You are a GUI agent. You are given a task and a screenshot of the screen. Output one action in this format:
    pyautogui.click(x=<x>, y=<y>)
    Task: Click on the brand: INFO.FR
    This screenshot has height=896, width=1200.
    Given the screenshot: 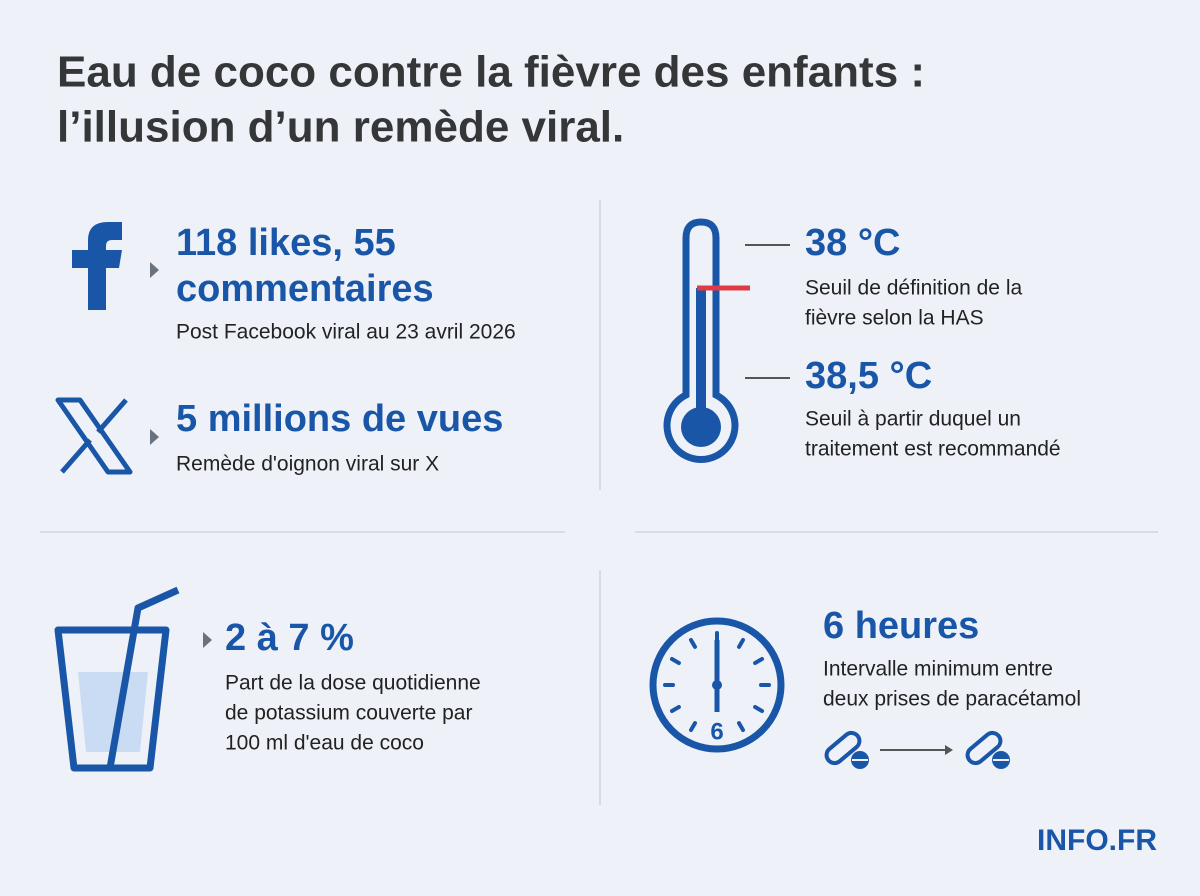 What is the action you would take?
    pyautogui.click(x=1097, y=840)
    